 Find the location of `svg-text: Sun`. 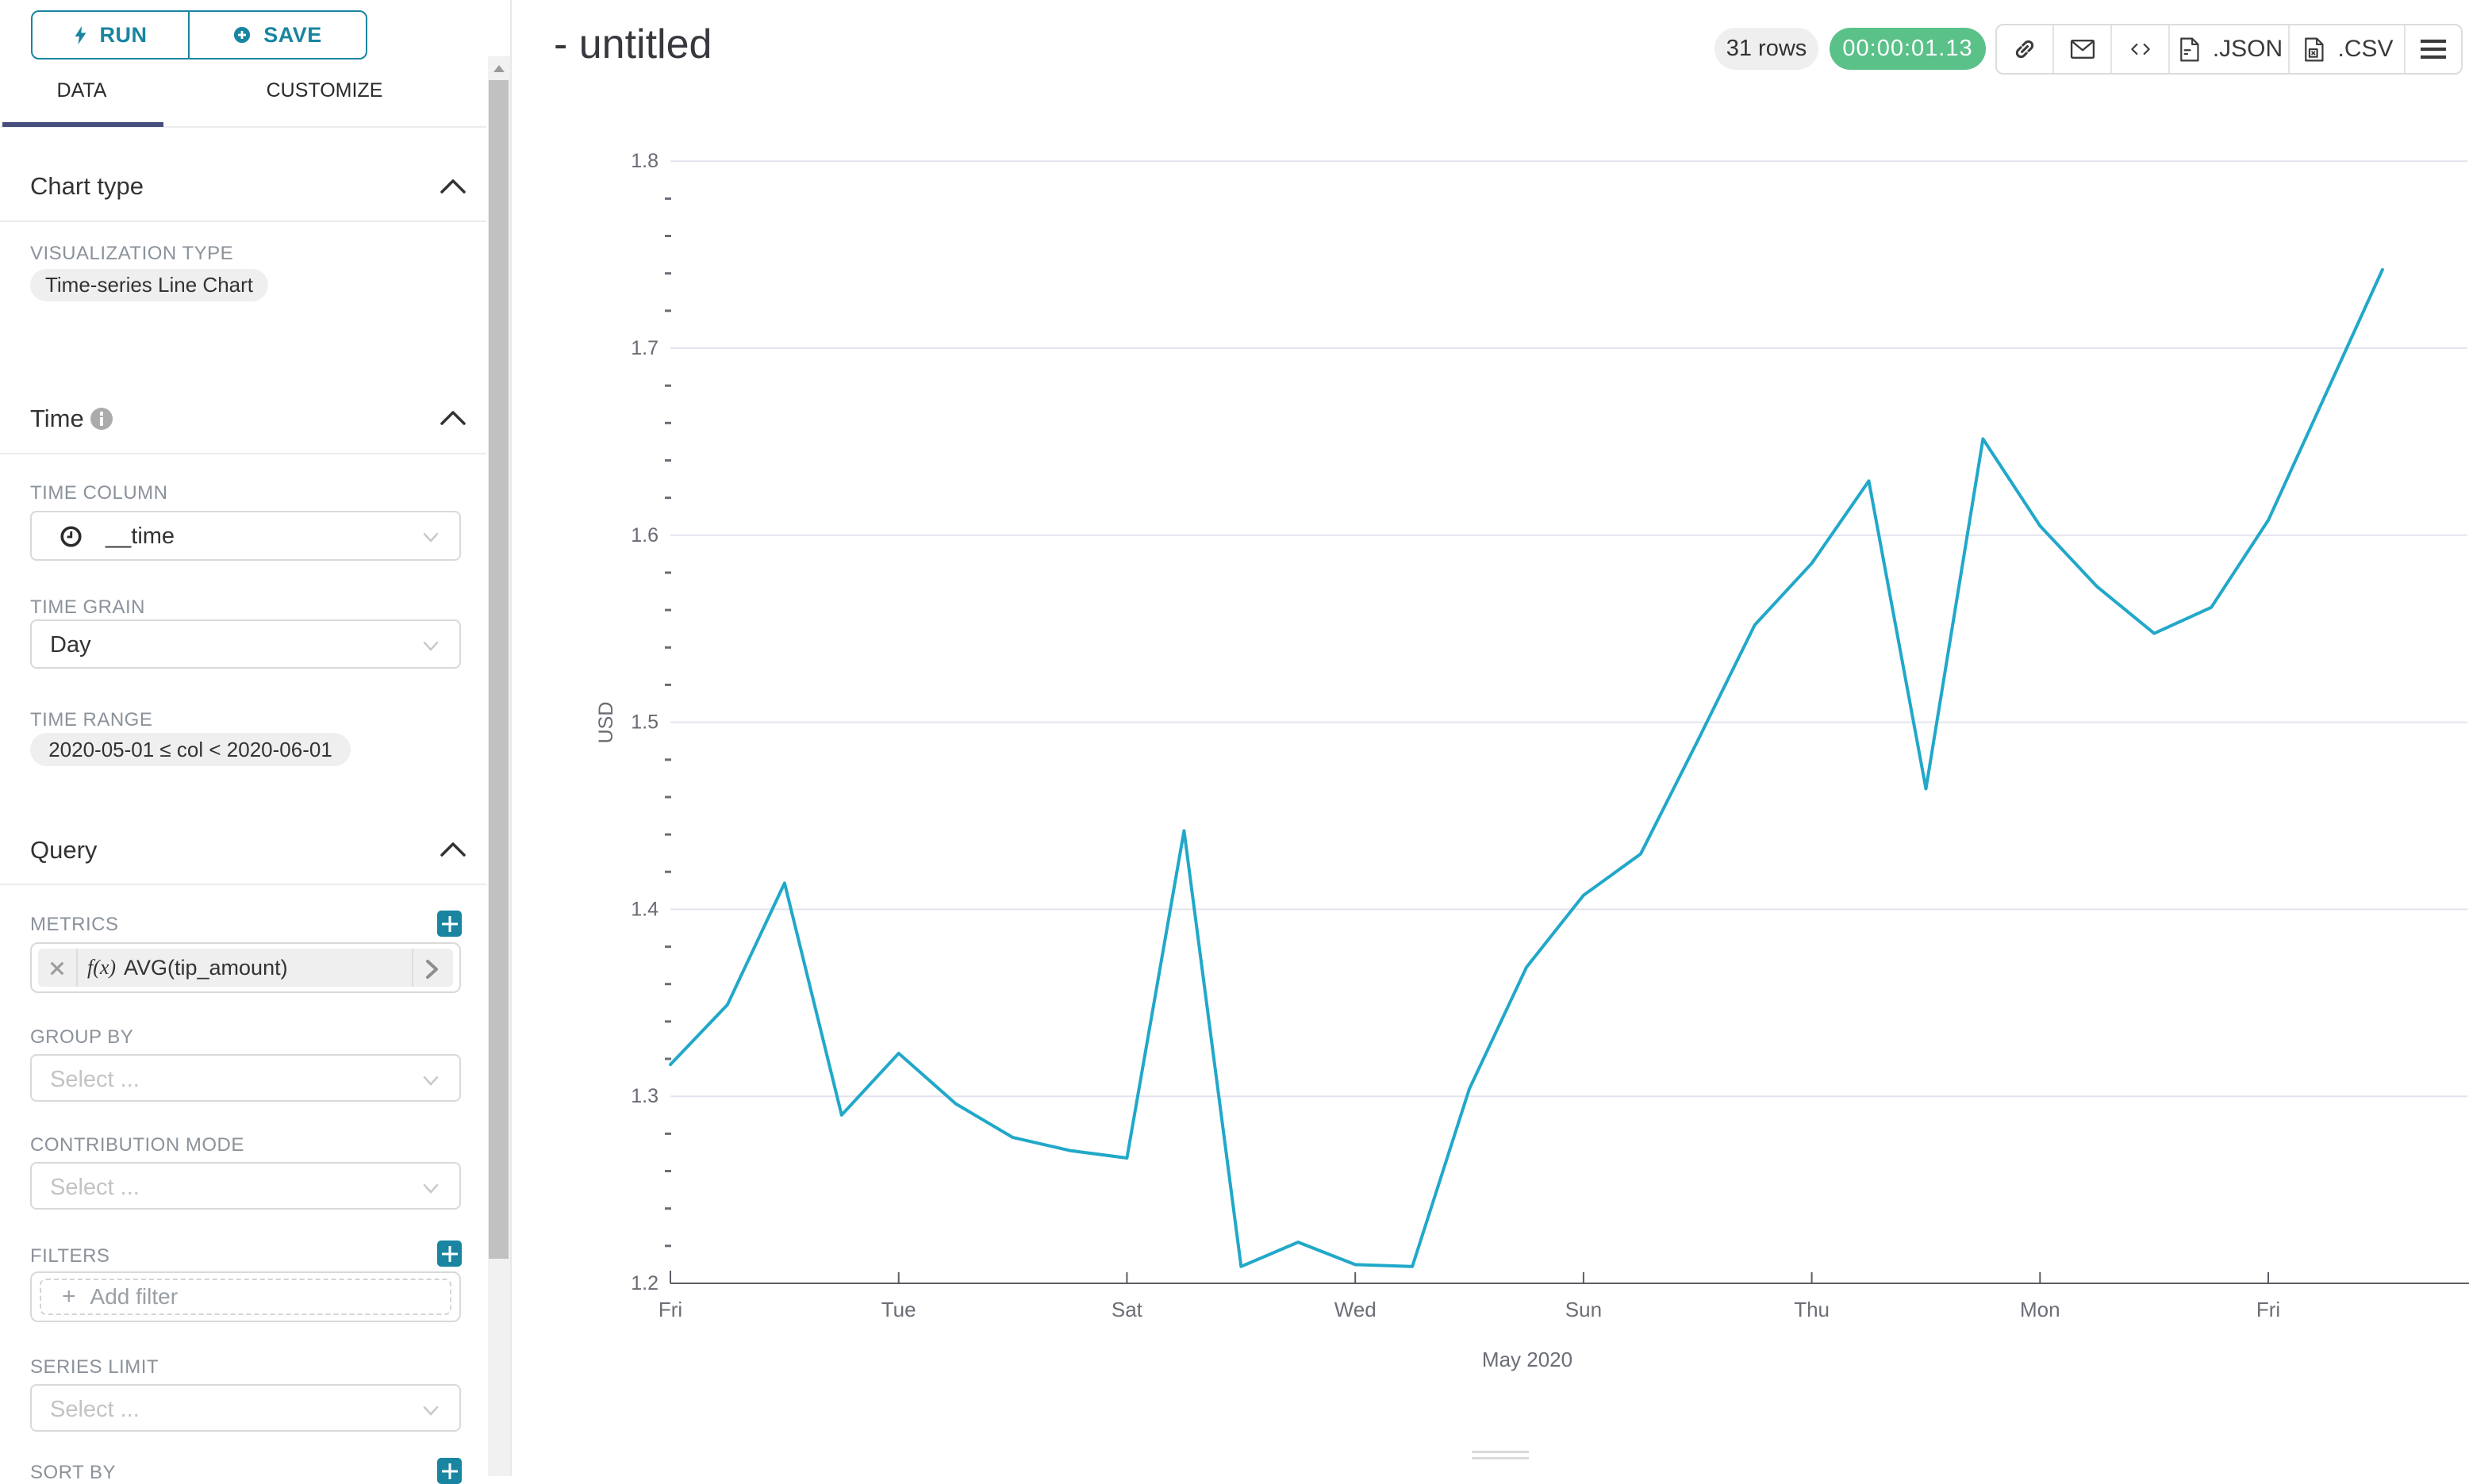

svg-text: Sun is located at coordinates (1584, 1309).